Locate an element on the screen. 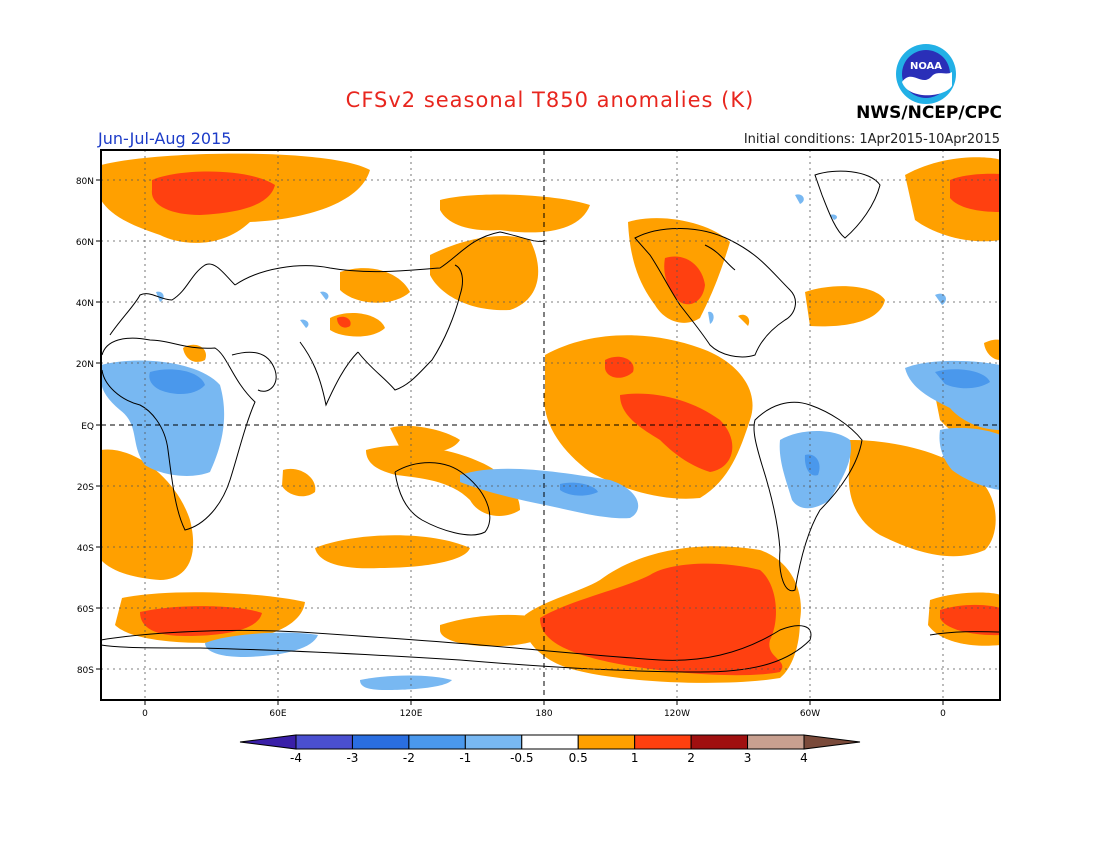 Image resolution: width=1100 pixels, height=850 pixels. colorbar is located at coordinates (550, 742).